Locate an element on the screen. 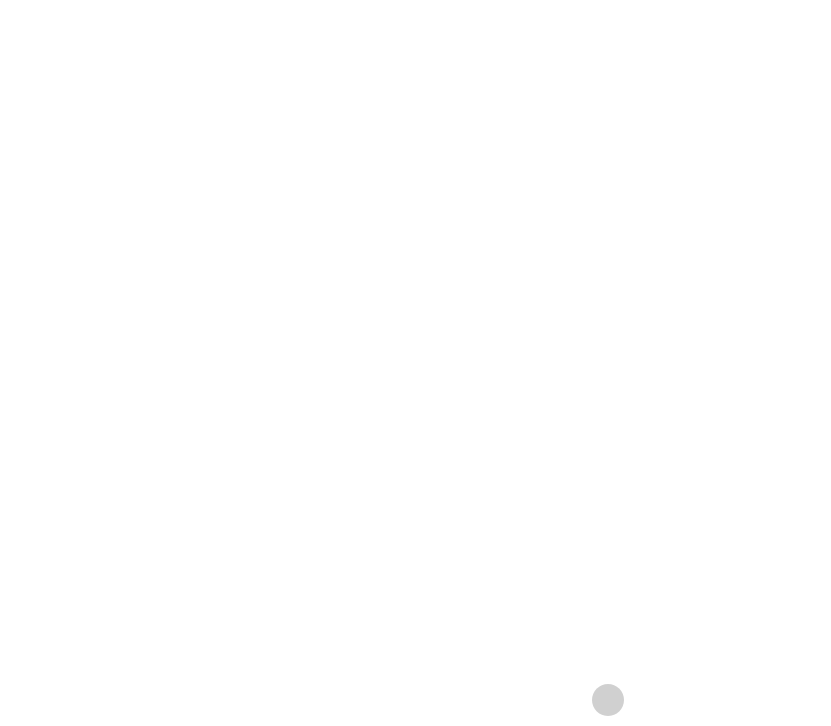 The height and width of the screenshot is (726, 831). panel-a-chart is located at coordinates (150, 75).